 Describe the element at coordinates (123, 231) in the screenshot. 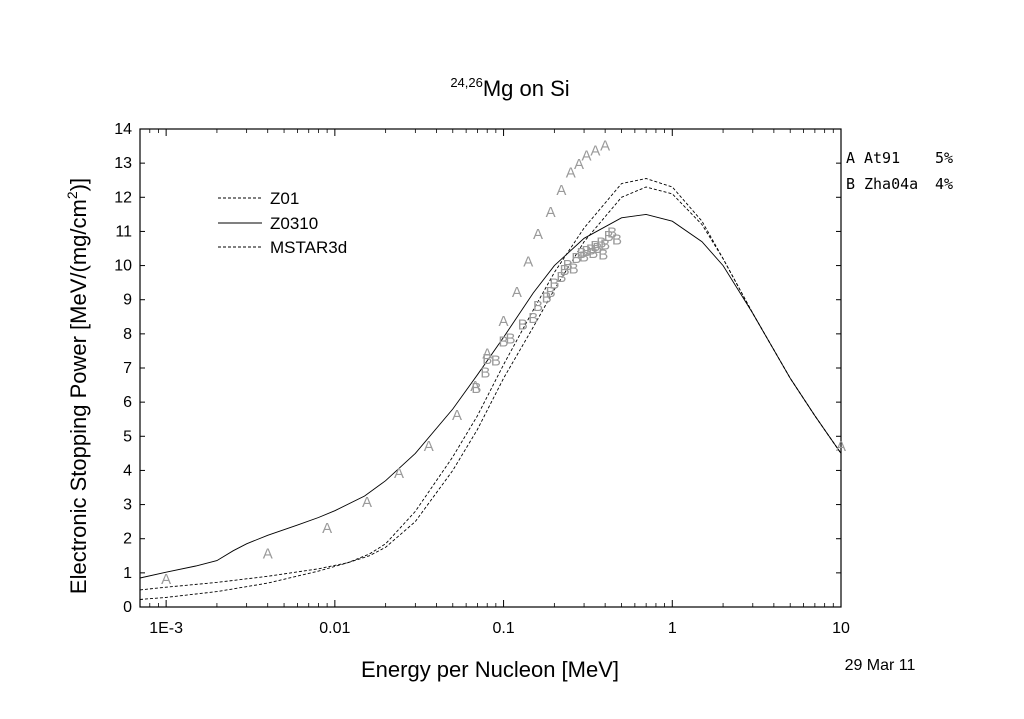

I see `y-tick-label: 11` at that location.